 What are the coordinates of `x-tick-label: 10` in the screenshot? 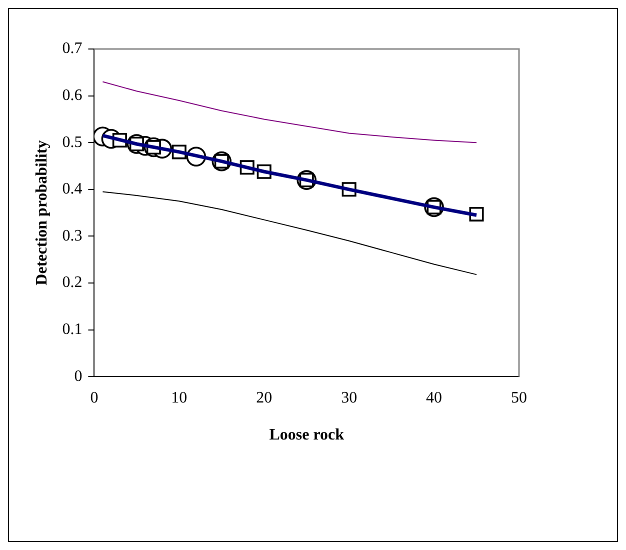 It's located at (179, 397).